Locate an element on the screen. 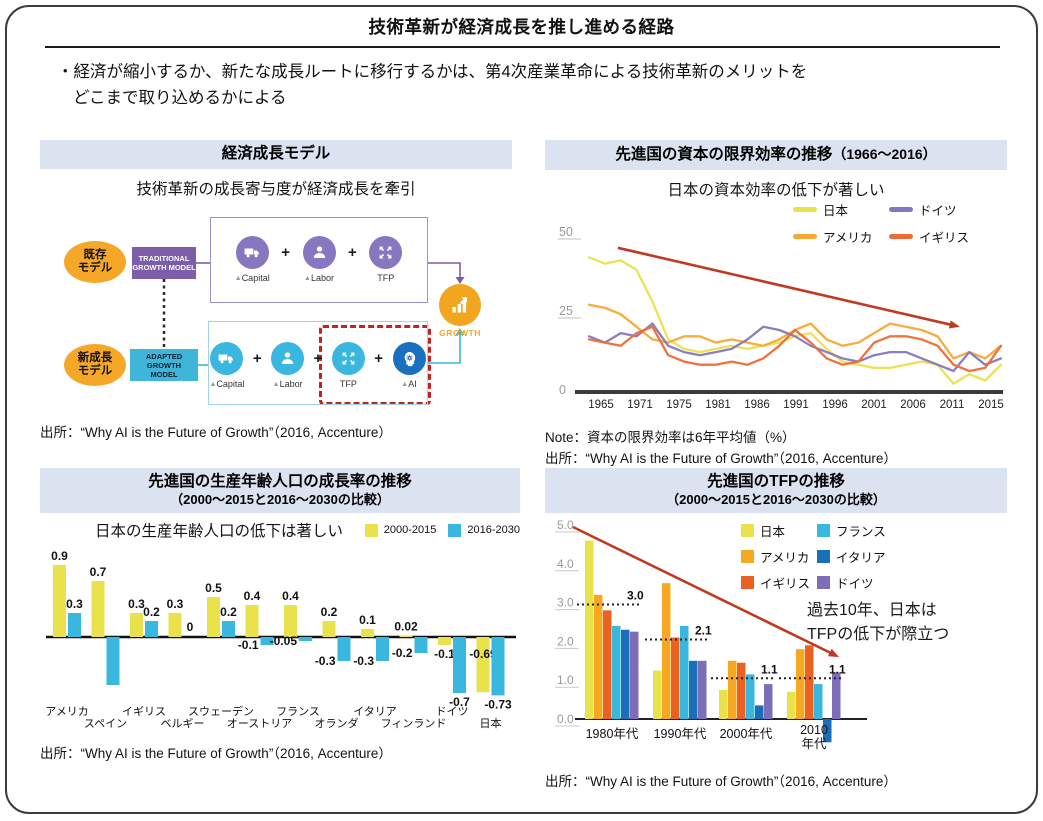 This screenshot has height=821, width=1043. svg-text: -0.7 is located at coordinates (459, 702).